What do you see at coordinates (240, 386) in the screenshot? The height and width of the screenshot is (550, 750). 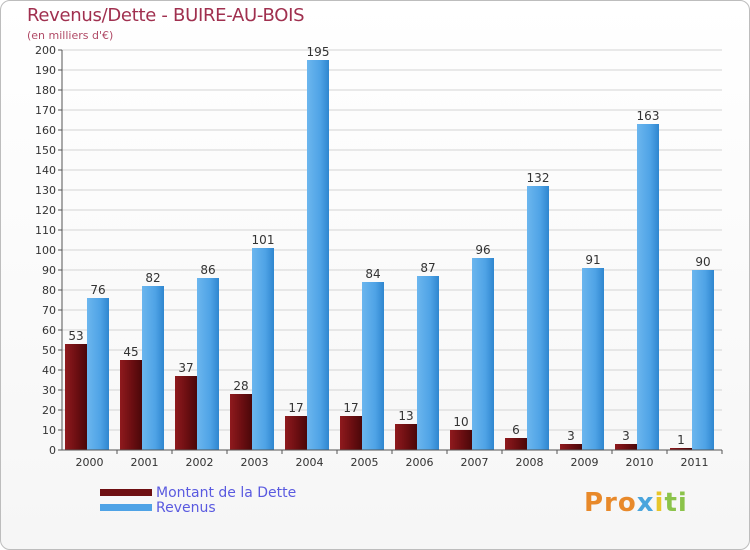 I see `data-label: 28` at bounding box center [240, 386].